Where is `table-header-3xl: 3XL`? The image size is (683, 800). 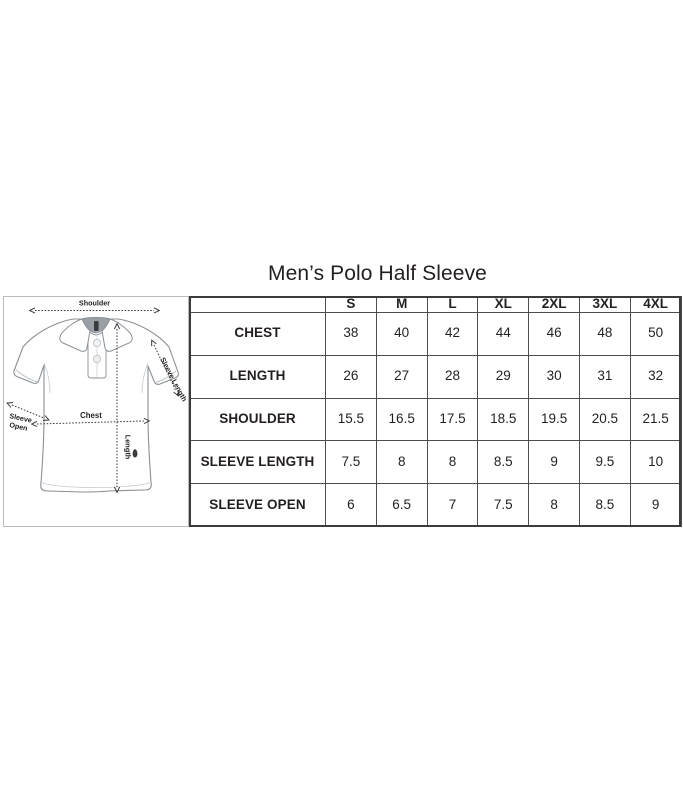 table-header-3xl: 3XL is located at coordinates (604, 304).